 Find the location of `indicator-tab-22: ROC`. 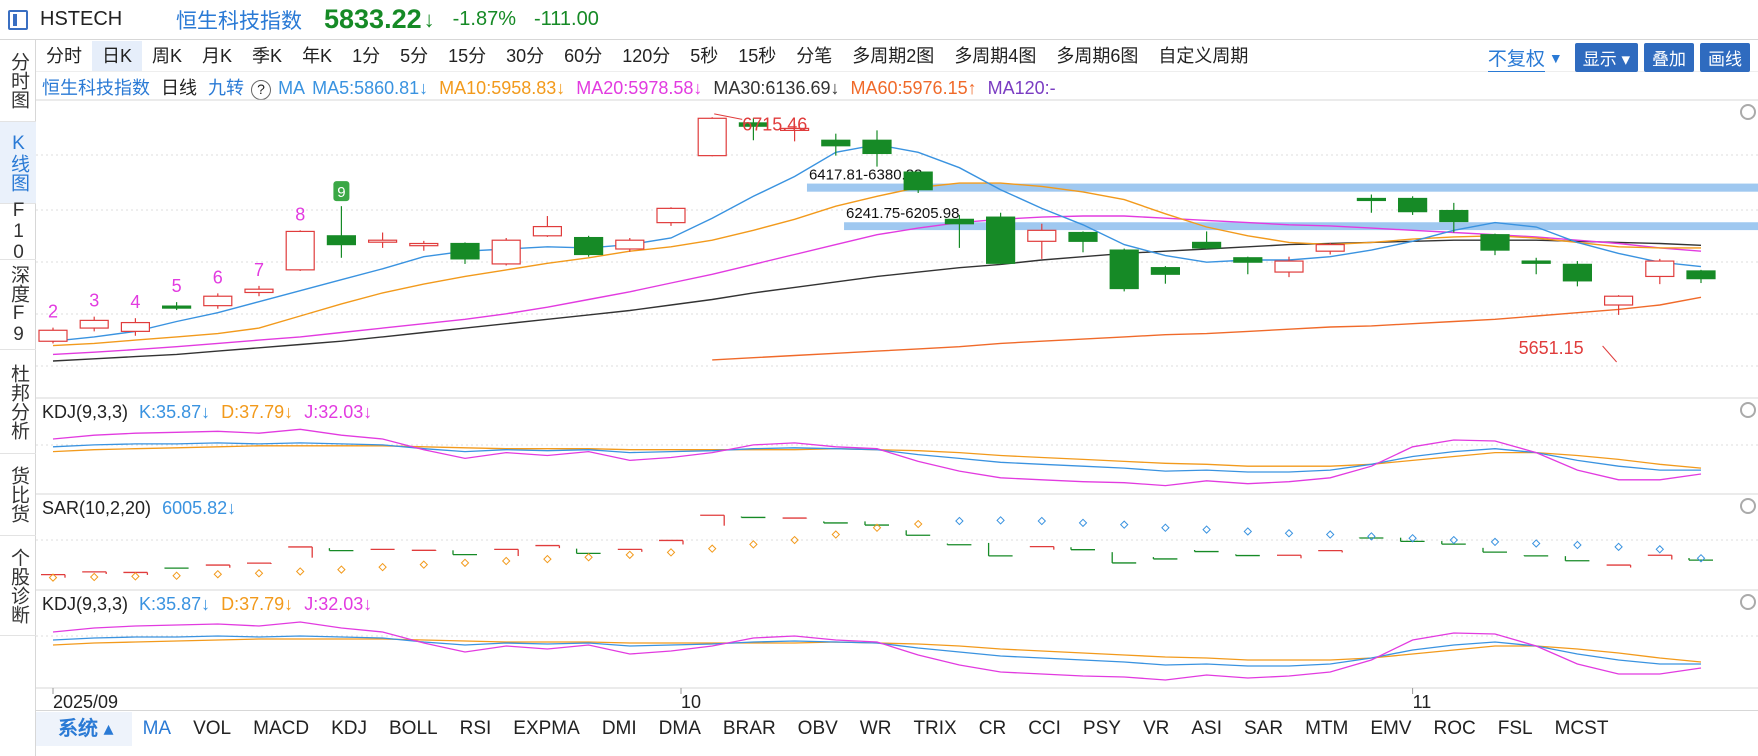

indicator-tab-22: ROC is located at coordinates (1454, 728).